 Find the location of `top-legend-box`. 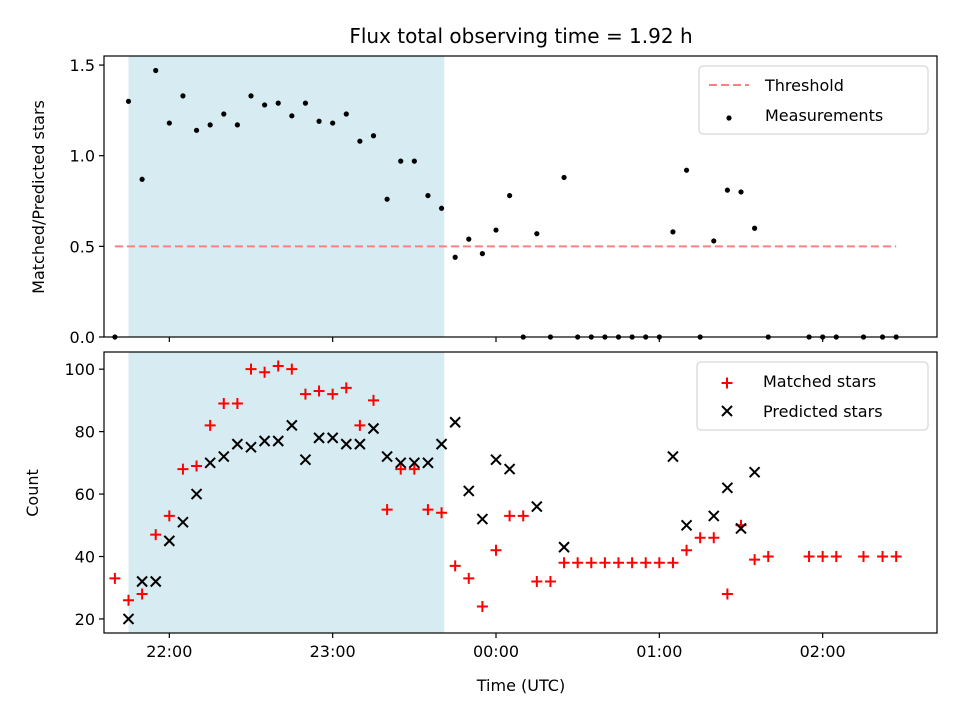

top-legend-box is located at coordinates (813, 100).